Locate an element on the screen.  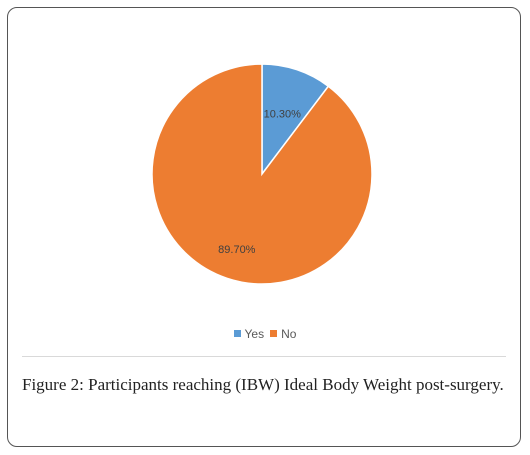
legend-item-no: No is located at coordinates (283, 334).